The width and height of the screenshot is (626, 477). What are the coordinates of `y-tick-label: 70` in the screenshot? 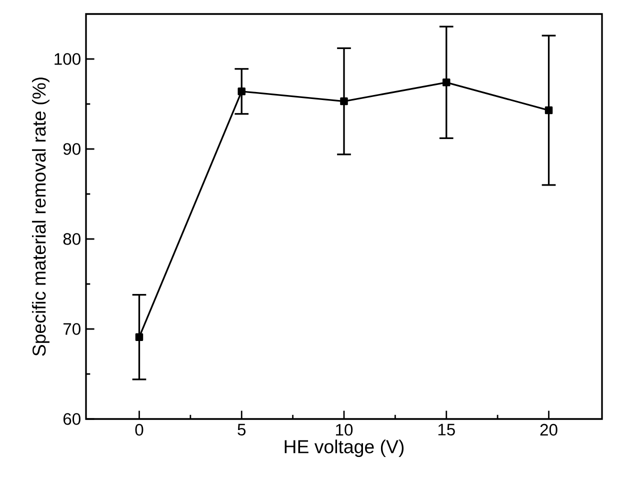 It's located at (71, 329).